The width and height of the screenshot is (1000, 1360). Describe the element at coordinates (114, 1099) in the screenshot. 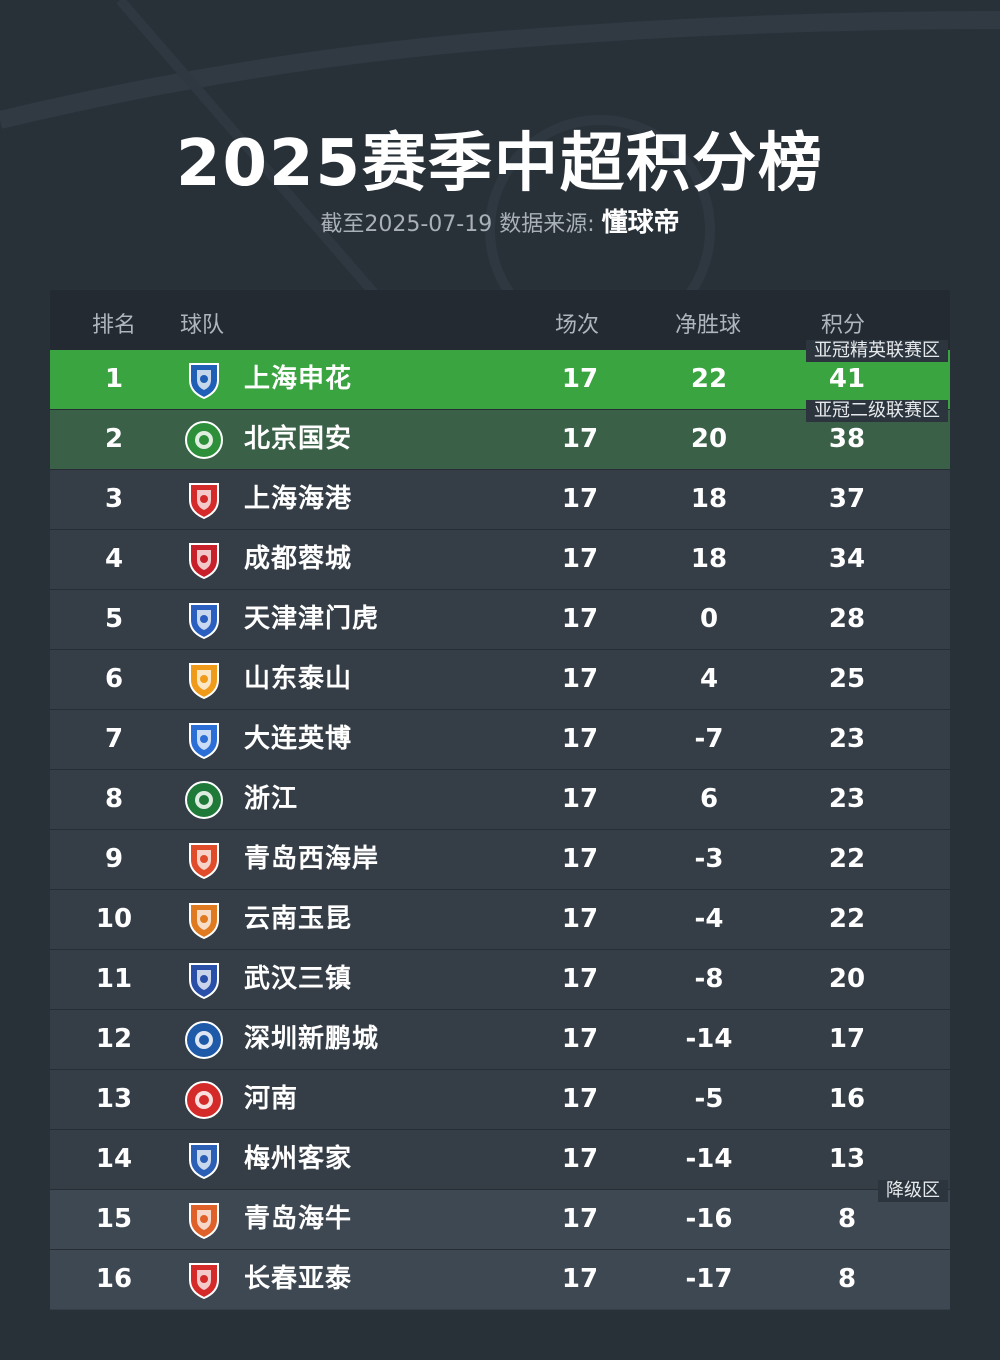

I see `rank-value: 13` at that location.